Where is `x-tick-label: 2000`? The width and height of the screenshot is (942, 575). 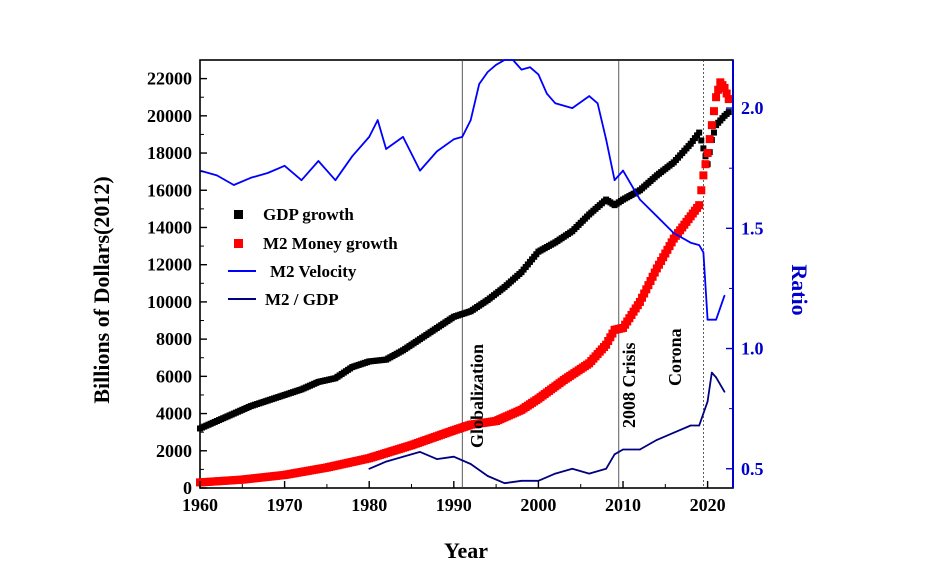
x-tick-label: 2000 is located at coordinates (538, 505).